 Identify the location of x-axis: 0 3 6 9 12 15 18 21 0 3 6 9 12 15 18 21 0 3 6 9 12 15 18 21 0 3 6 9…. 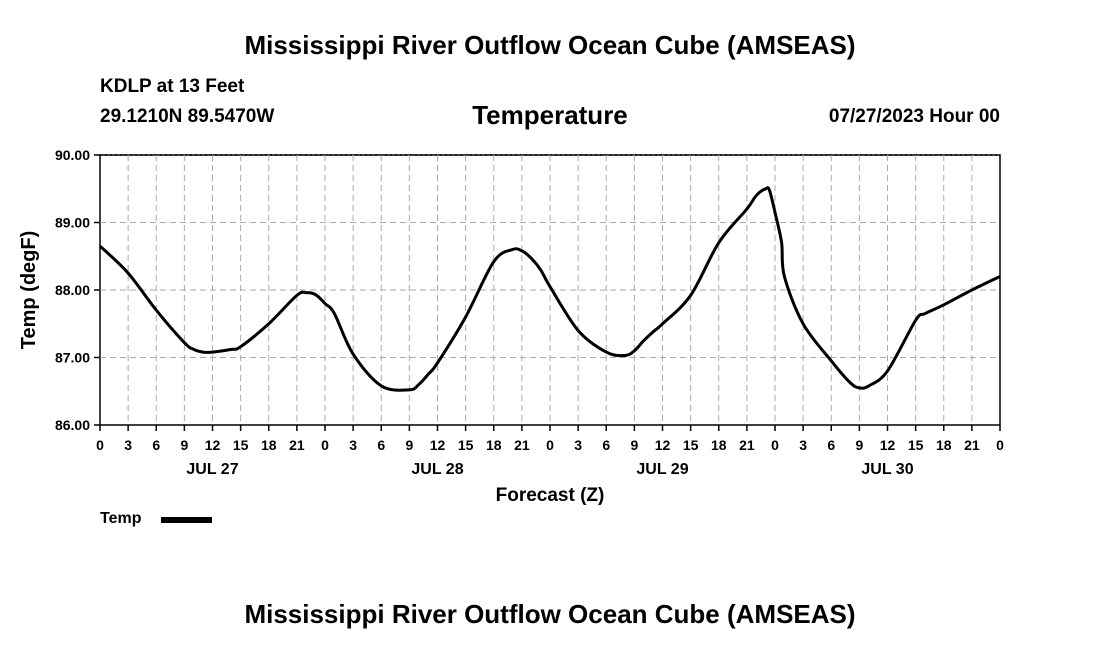
(550, 451).